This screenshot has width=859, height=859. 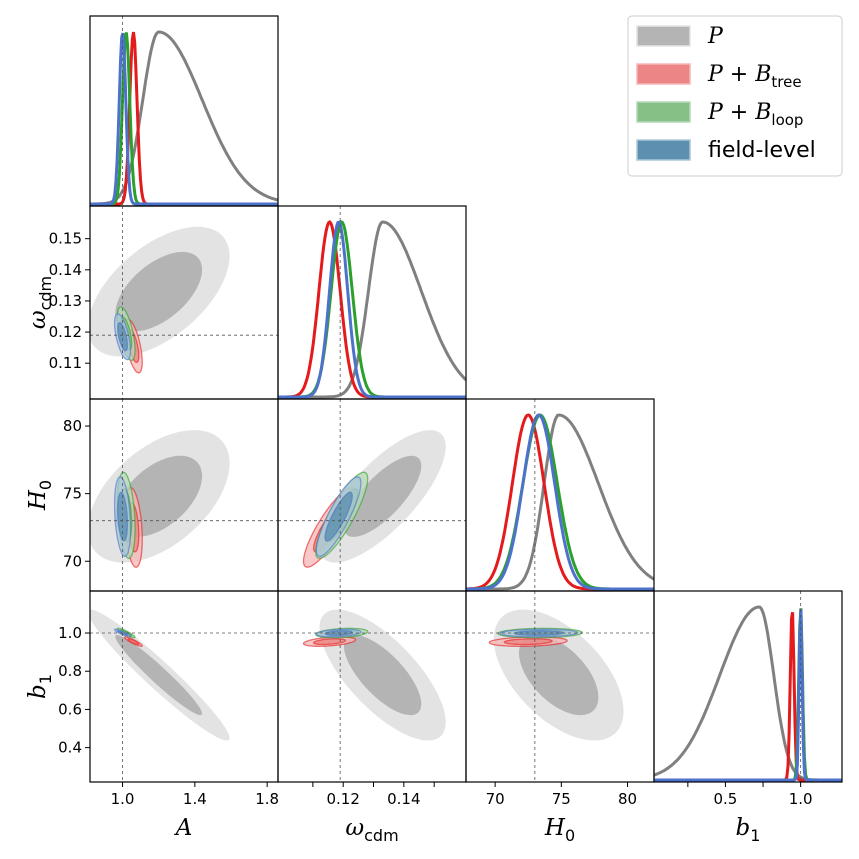 What do you see at coordinates (65, 332) in the screenshot?
I see `y-tick-label-omega_cdm: 0.12` at bounding box center [65, 332].